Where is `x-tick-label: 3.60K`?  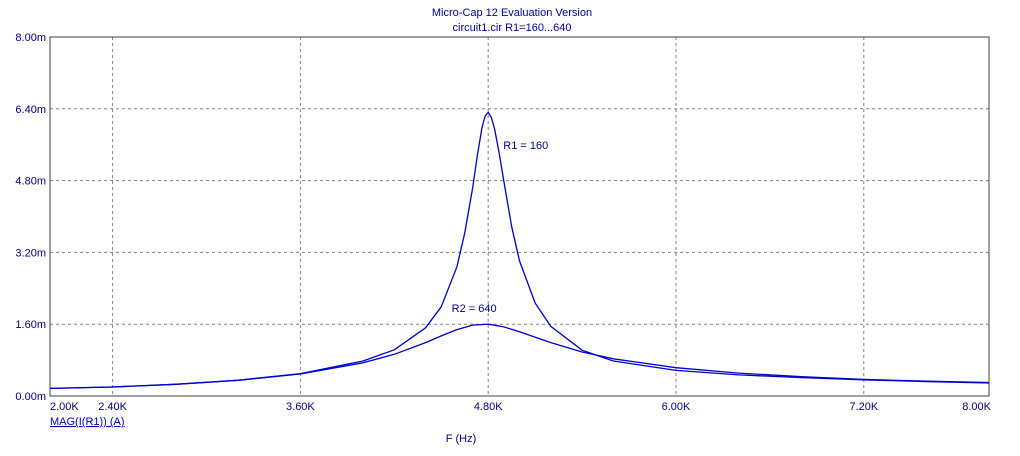
x-tick-label: 3.60K is located at coordinates (300, 407).